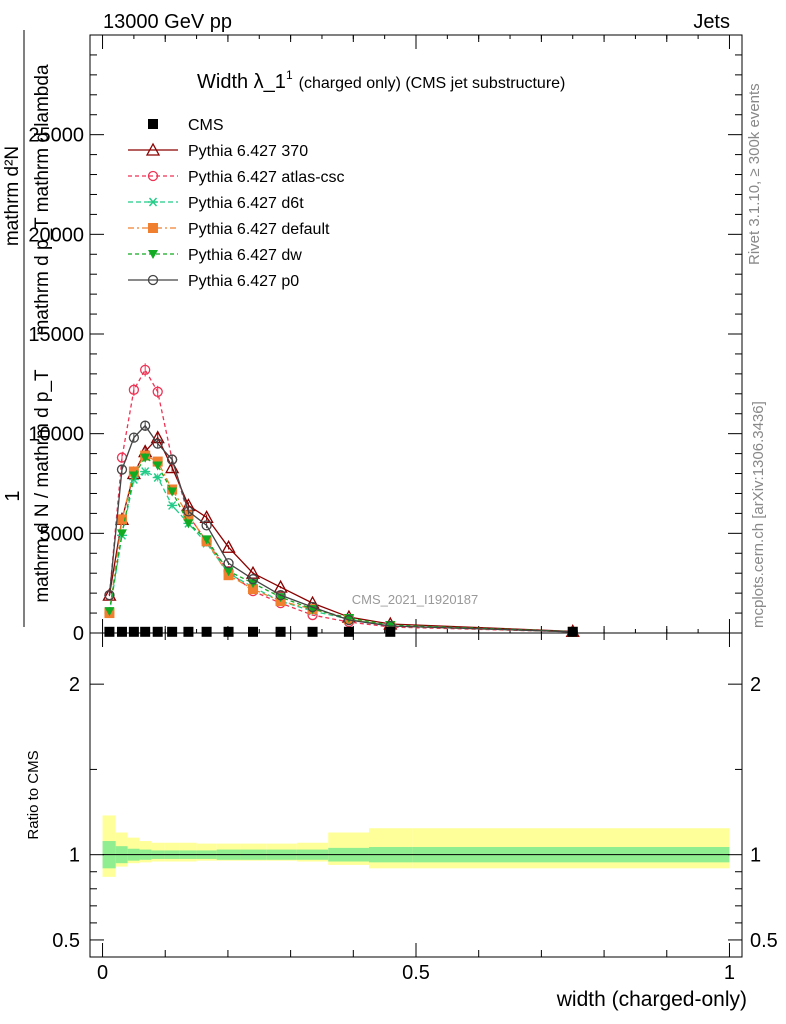  What do you see at coordinates (729, 973) in the screenshot?
I see `x-tick-label: 1` at bounding box center [729, 973].